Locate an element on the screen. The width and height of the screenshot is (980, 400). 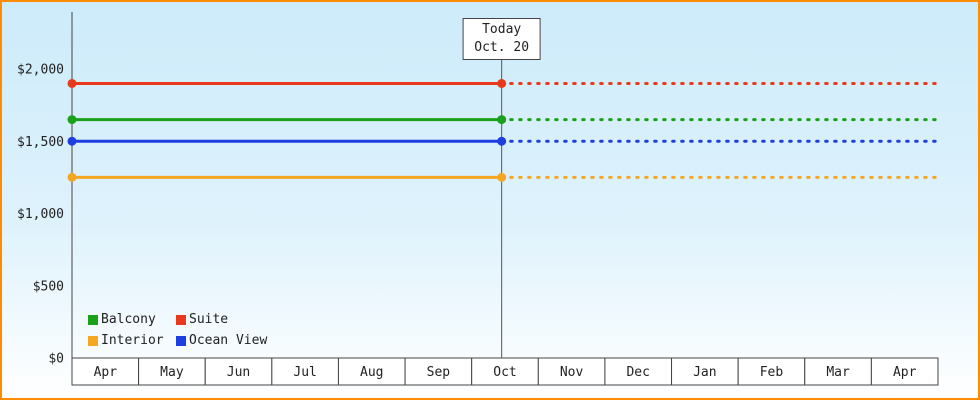
y-tick-label: $2,000 is located at coordinates (40, 70).